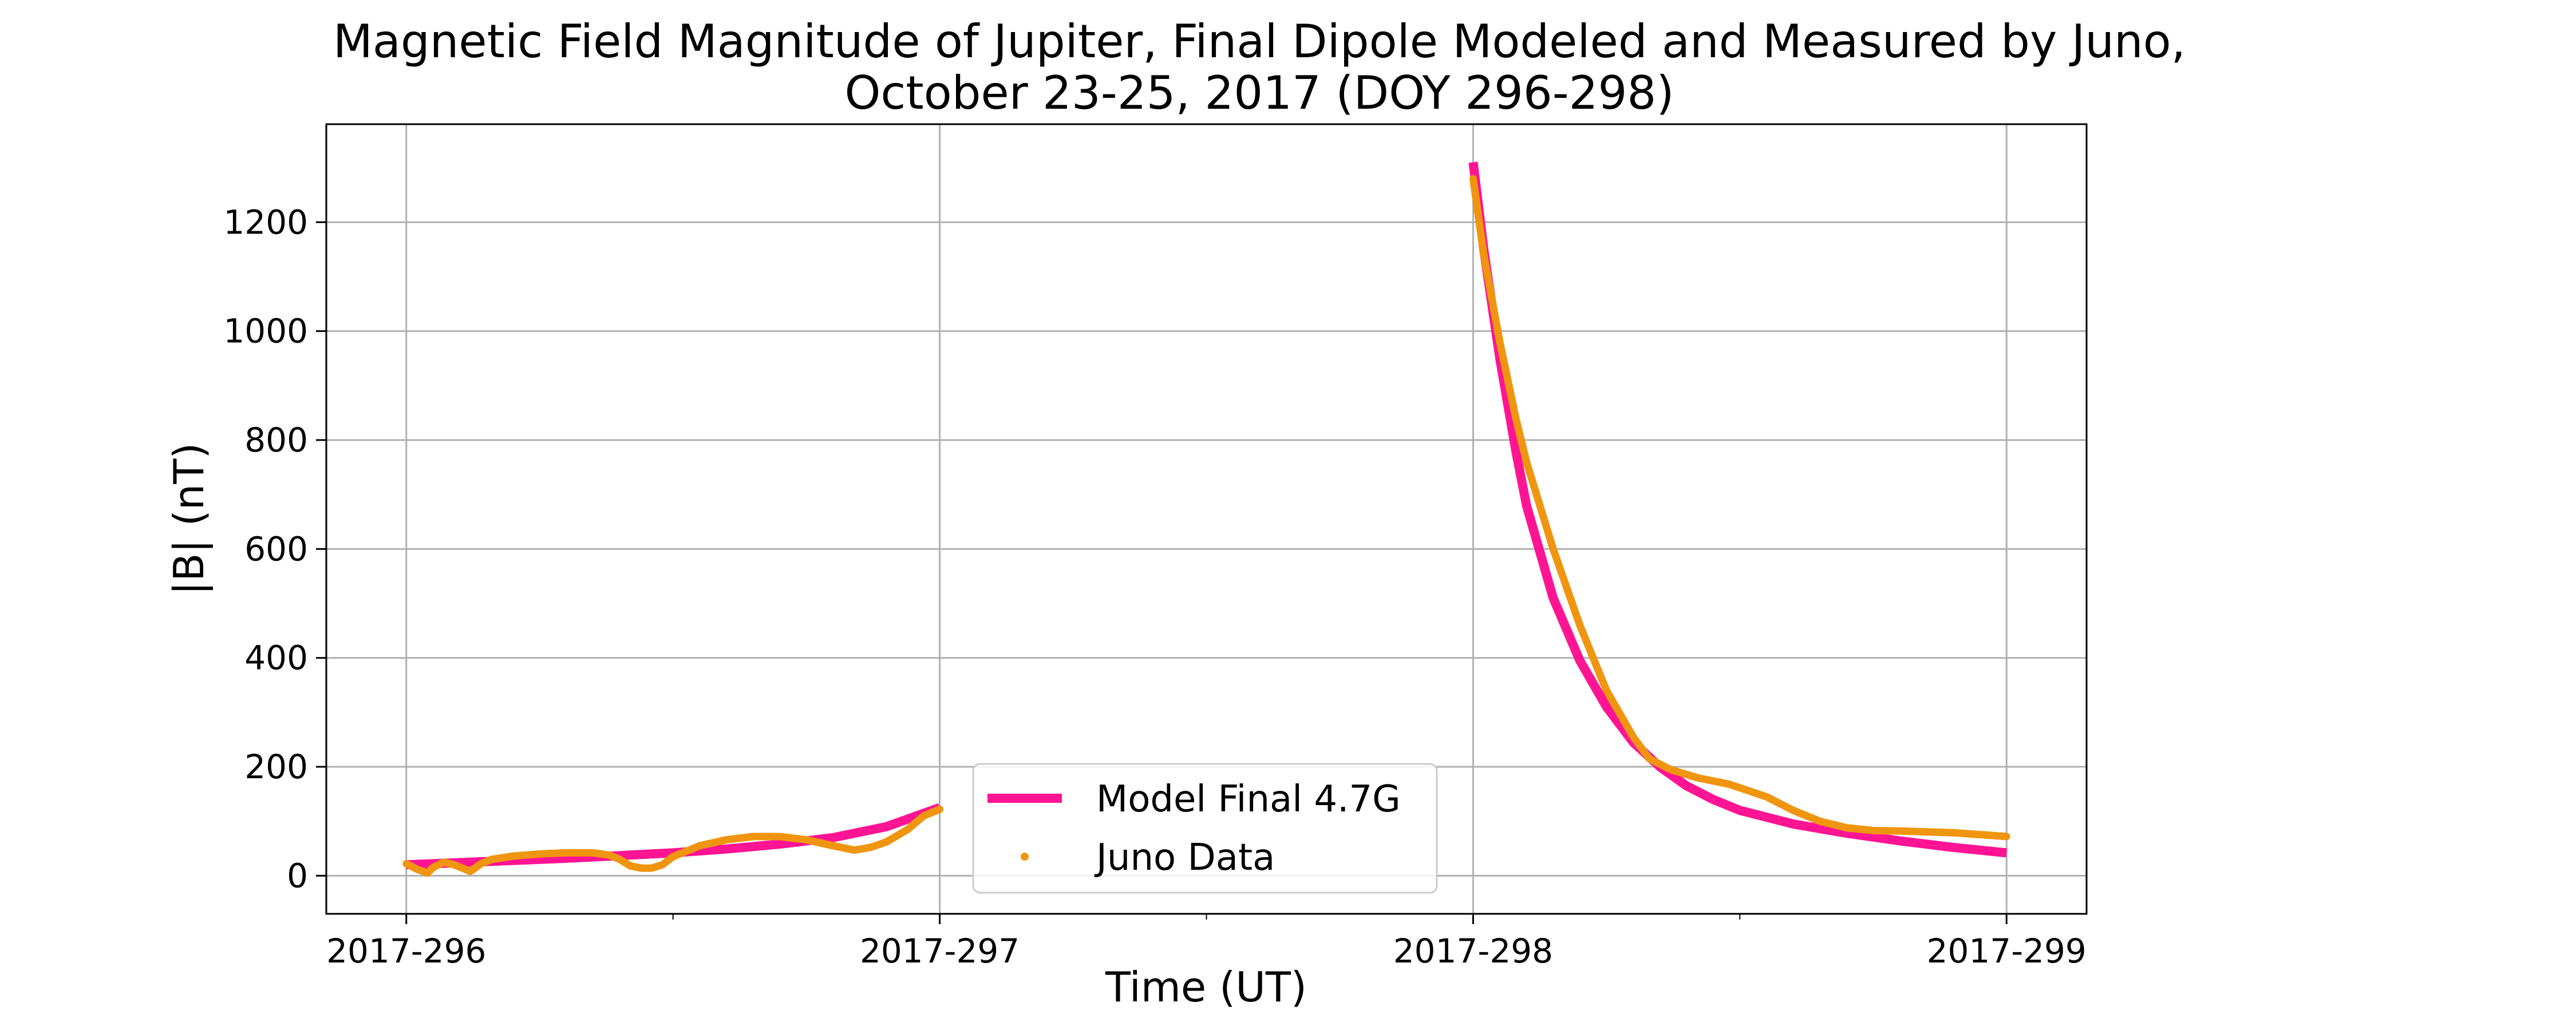 The height and width of the screenshot is (1030, 2576). What do you see at coordinates (2007, 951) in the screenshot?
I see `x-tick-label-3: 2017-299` at bounding box center [2007, 951].